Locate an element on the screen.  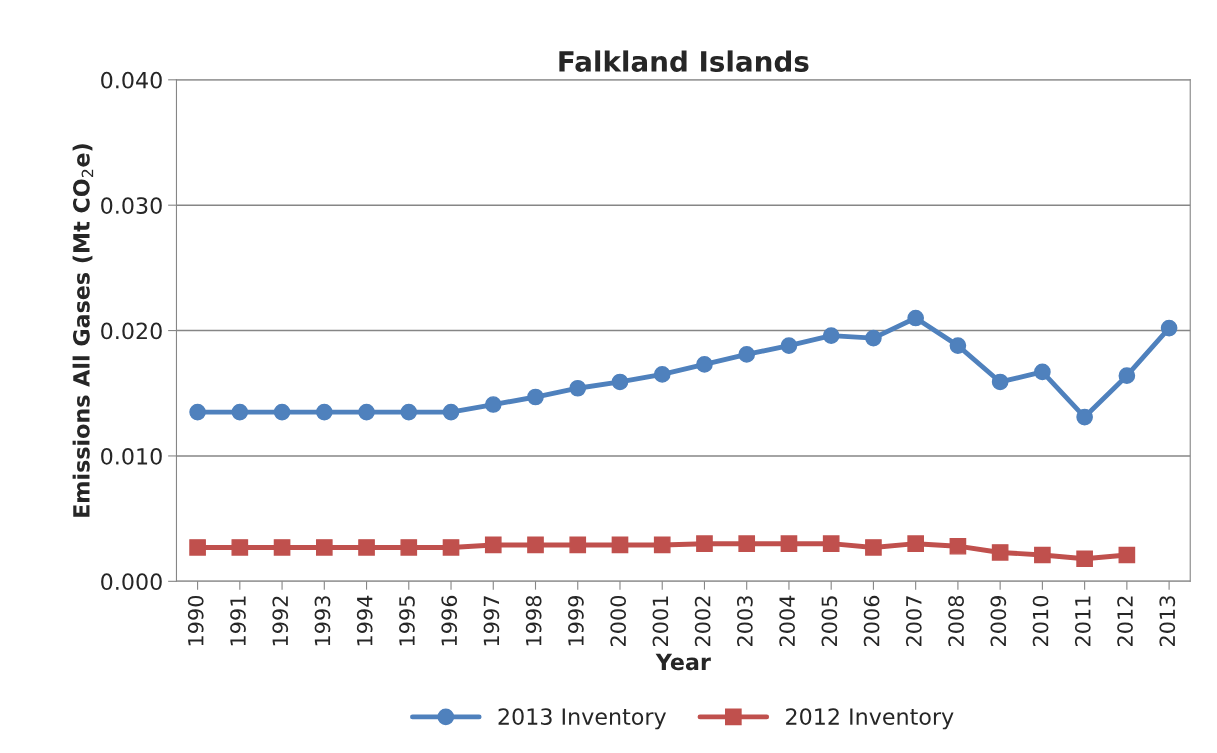
y-tick-label: 0.040 is located at coordinates (131, 80).